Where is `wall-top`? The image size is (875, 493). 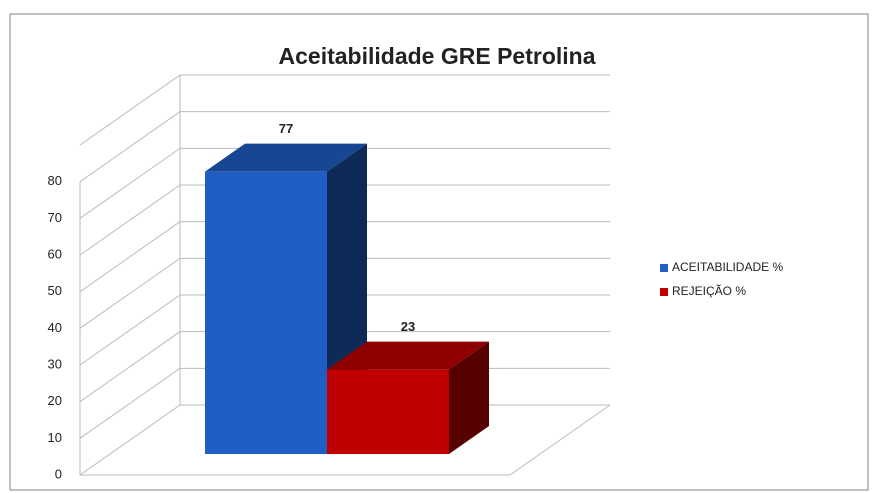
wall-top is located at coordinates (344, 110).